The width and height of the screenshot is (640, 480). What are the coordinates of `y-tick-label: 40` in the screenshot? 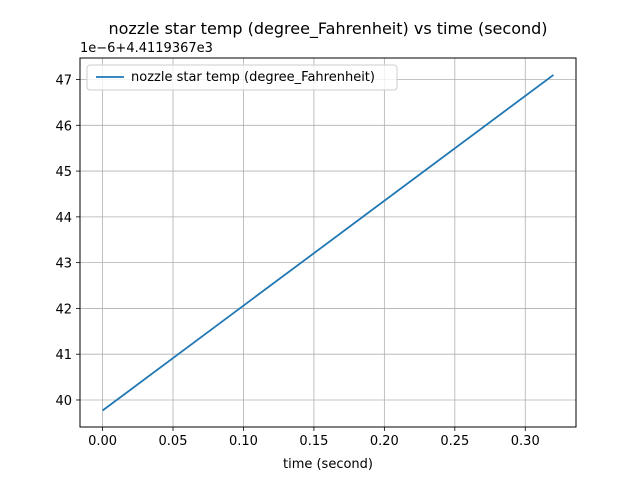 It's located at (63, 401).